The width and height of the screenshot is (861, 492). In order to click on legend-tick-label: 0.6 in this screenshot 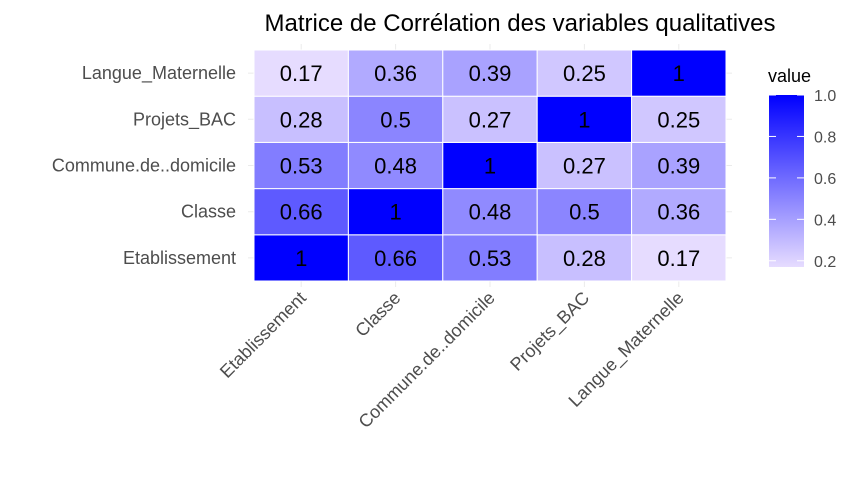, I will do `click(825, 179)`.